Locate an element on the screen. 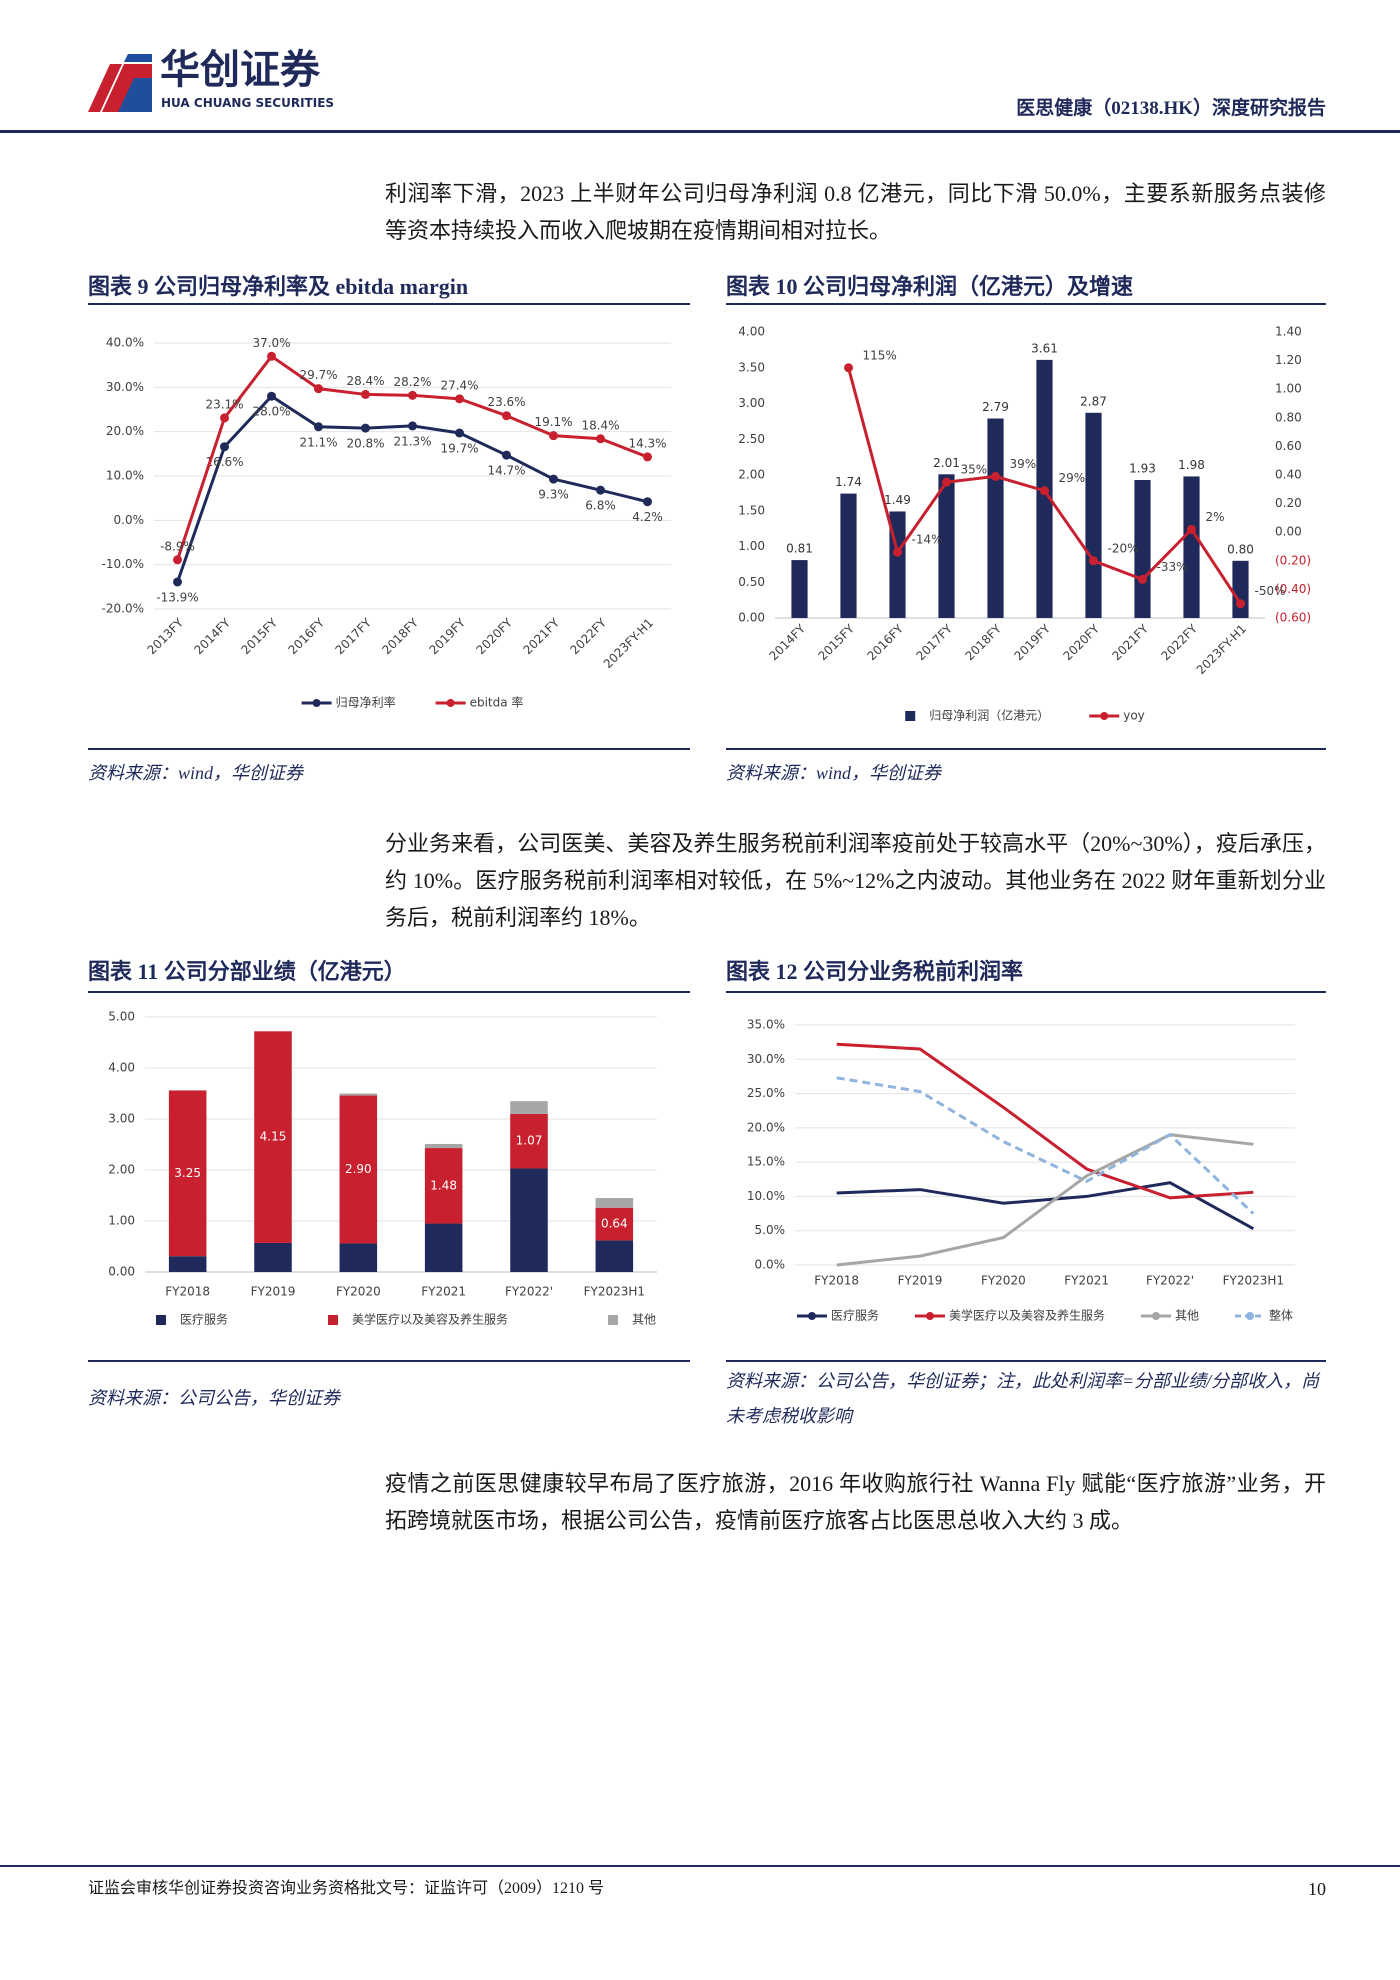  report-title: 医思健康（02138.HK）深度研究报告 is located at coordinates (1171, 108).